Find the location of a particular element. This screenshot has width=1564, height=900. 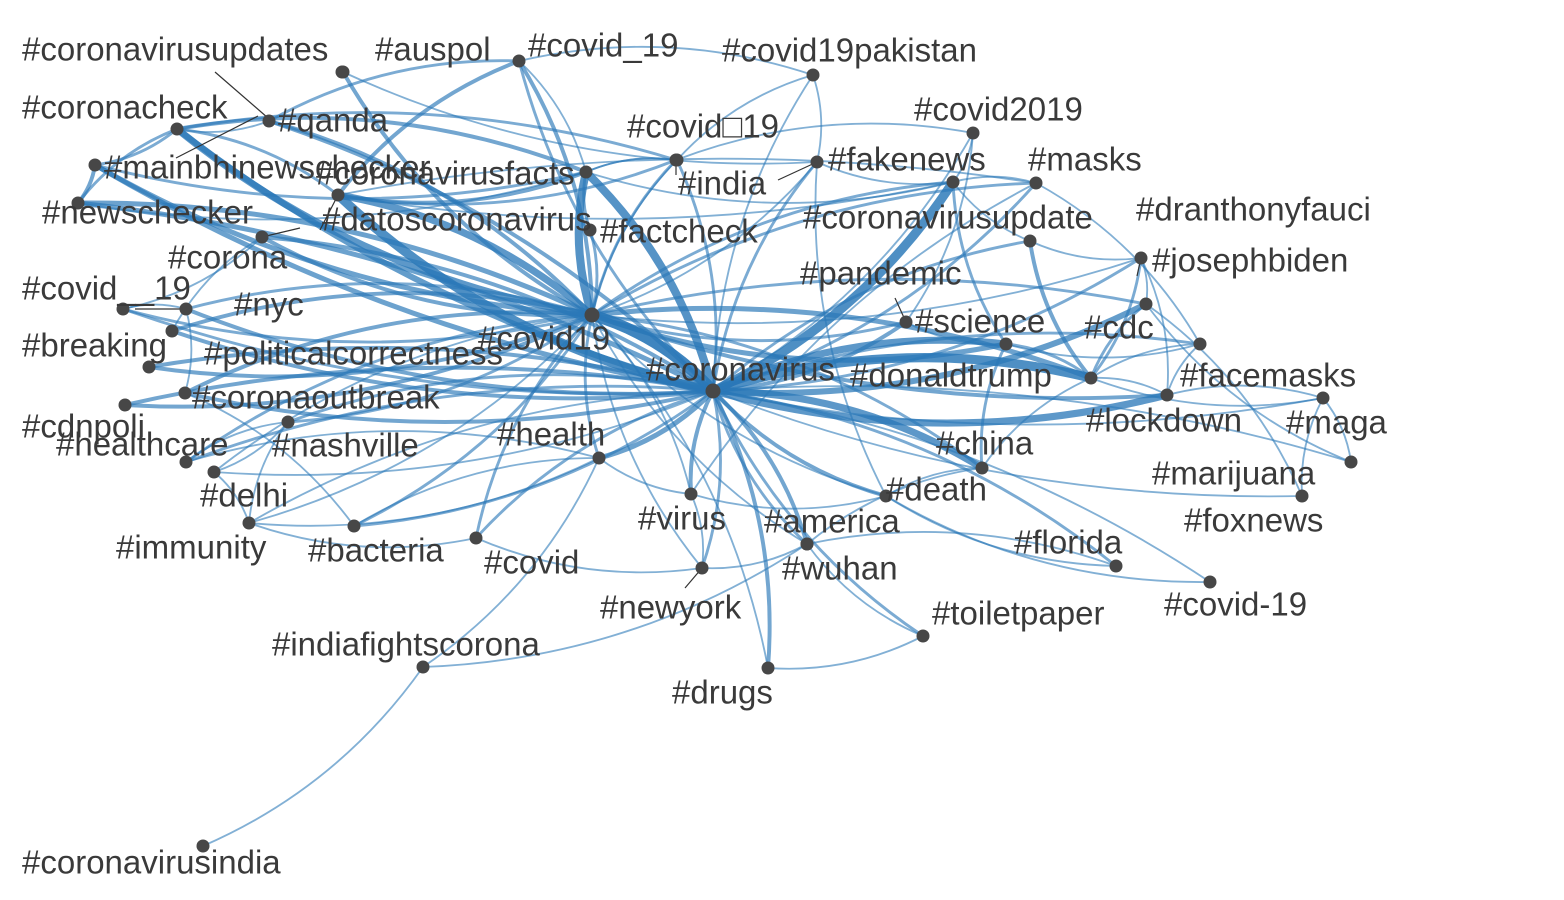

node-label-datoscoronavirus: #datoscoronavirus is located at coordinates (457, 219).